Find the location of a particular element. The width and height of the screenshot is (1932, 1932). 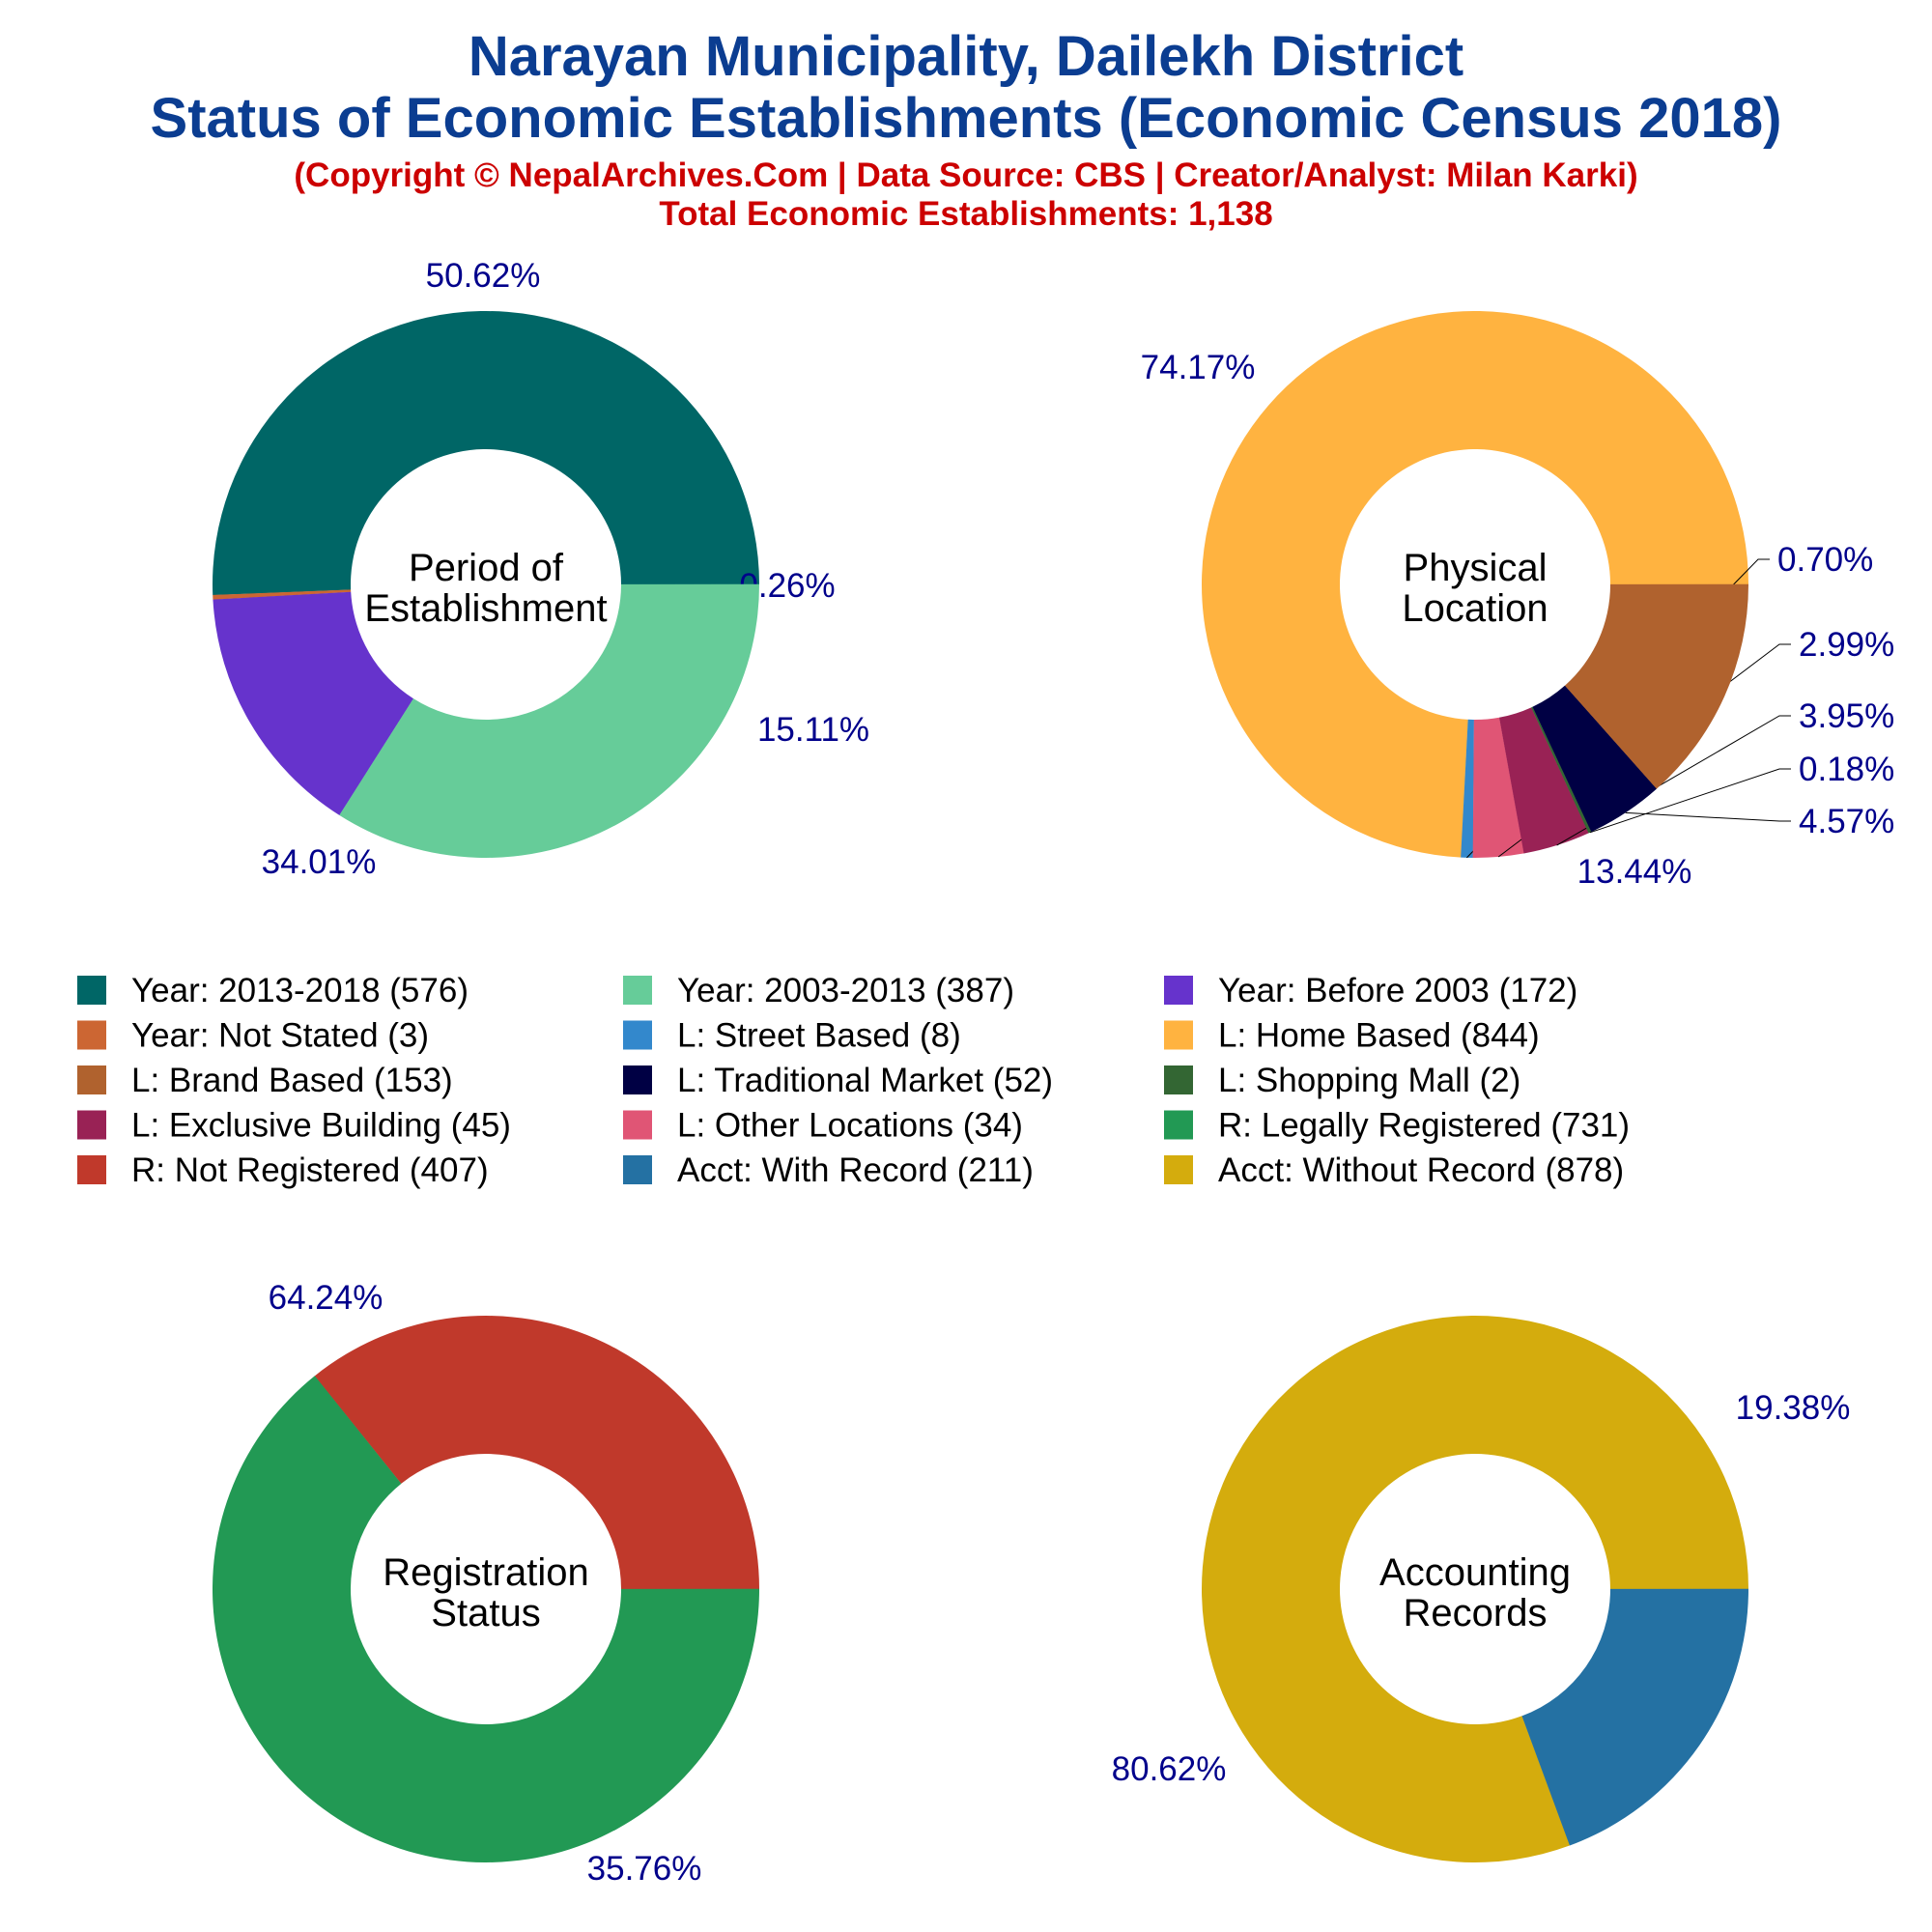

legend-item: Year: Before 2003 (172) is located at coordinates (1370, 990).